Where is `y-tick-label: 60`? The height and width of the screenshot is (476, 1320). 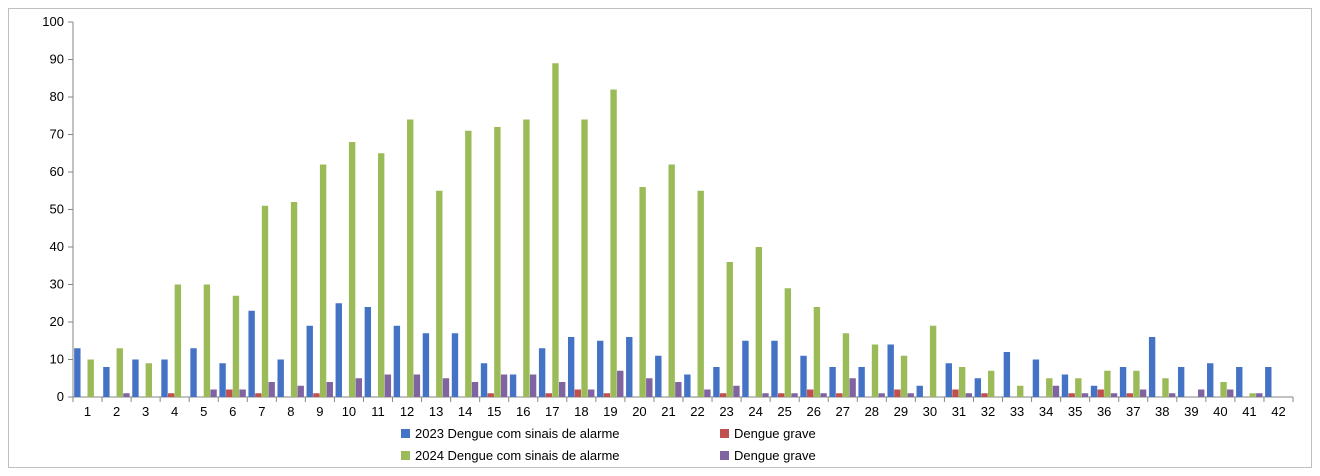 y-tick-label: 60 is located at coordinates (57, 171).